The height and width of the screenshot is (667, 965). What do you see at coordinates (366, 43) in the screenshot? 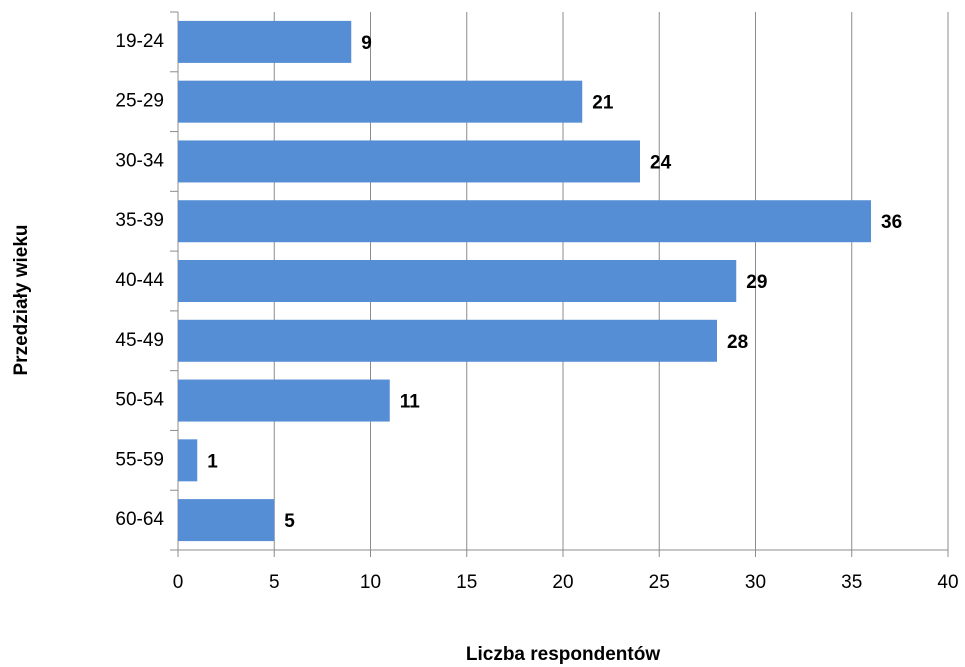
I see `data-label: 9` at bounding box center [366, 43].